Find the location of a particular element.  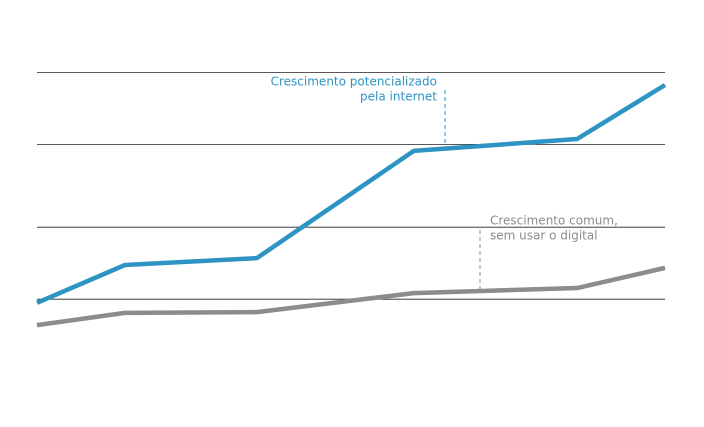

annotation-text: Crescimento potencializado is located at coordinates (354, 82).